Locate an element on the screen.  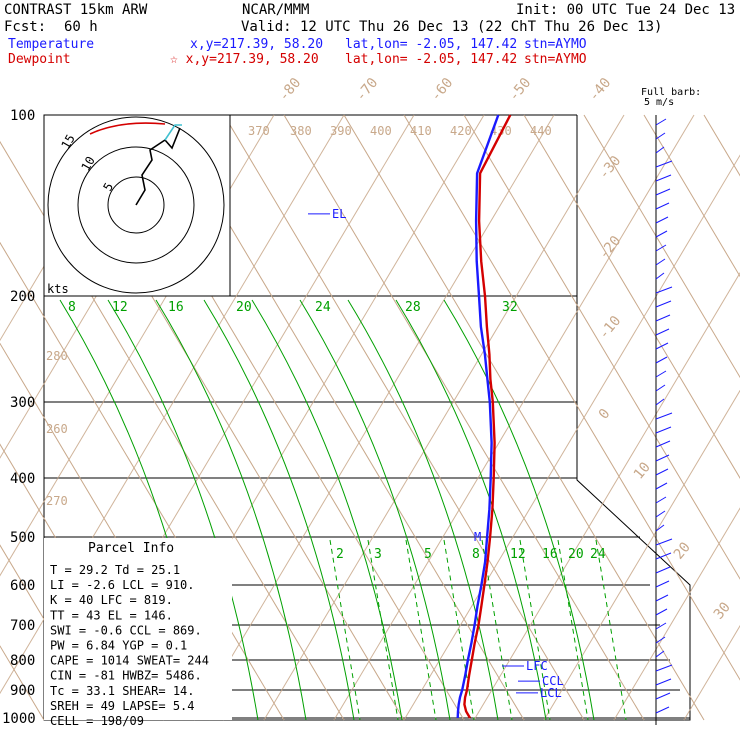
mixing-ratio-label: 16 is located at coordinates (176, 307).